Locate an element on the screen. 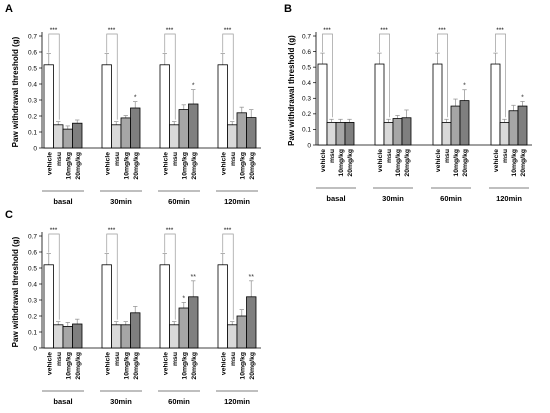 The width and height of the screenshot is (550, 413). panel-label: A is located at coordinates (9, 9).